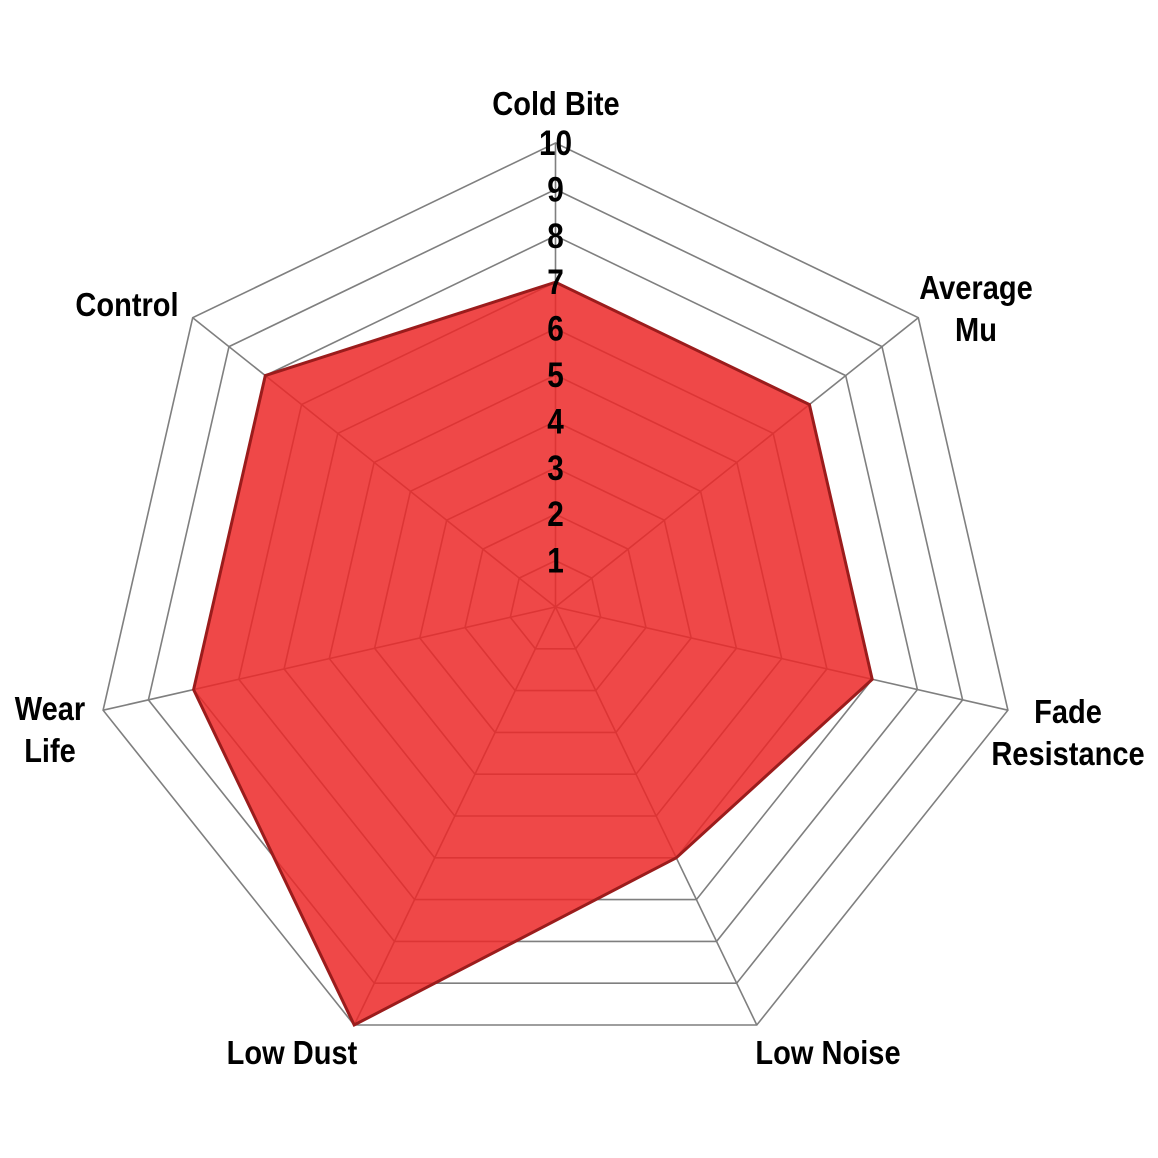 This screenshot has height=1158, width=1158. Describe the element at coordinates (555, 103) in the screenshot. I see `axis-label-cold-bite: Cold Bite` at that location.